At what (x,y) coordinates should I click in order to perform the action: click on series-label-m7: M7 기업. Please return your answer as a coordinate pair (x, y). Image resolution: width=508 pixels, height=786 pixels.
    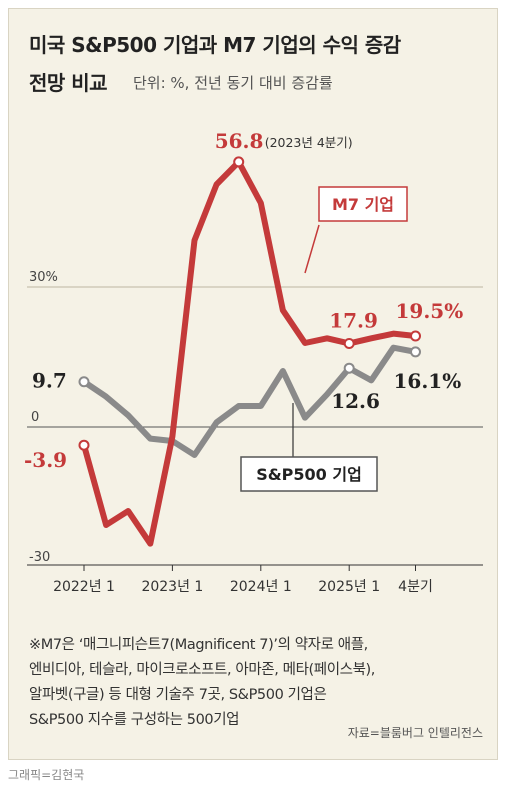
    Looking at the image, I should click on (363, 204).